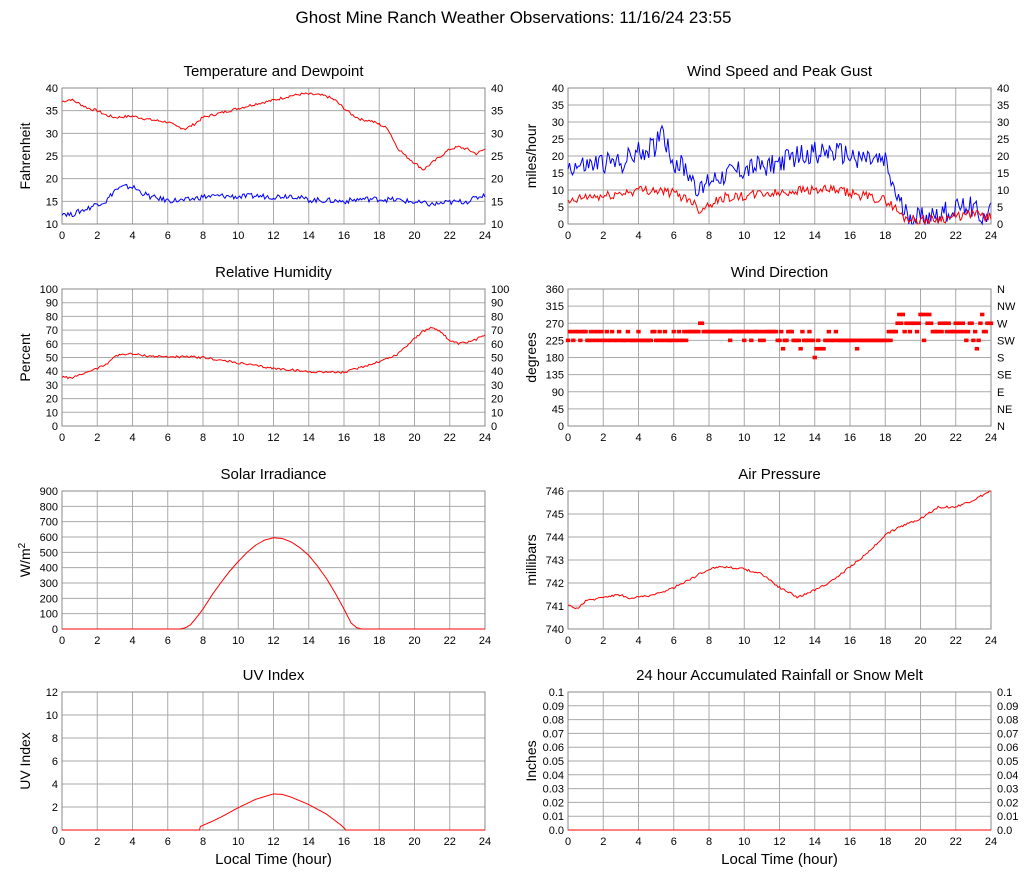 The height and width of the screenshot is (878, 1027). I want to click on y-tick-label: 35, so click(52, 112).